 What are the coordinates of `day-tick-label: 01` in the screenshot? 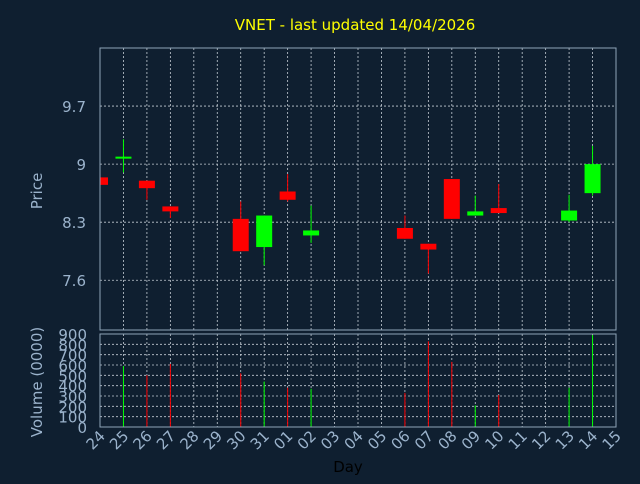 It's located at (283, 440).